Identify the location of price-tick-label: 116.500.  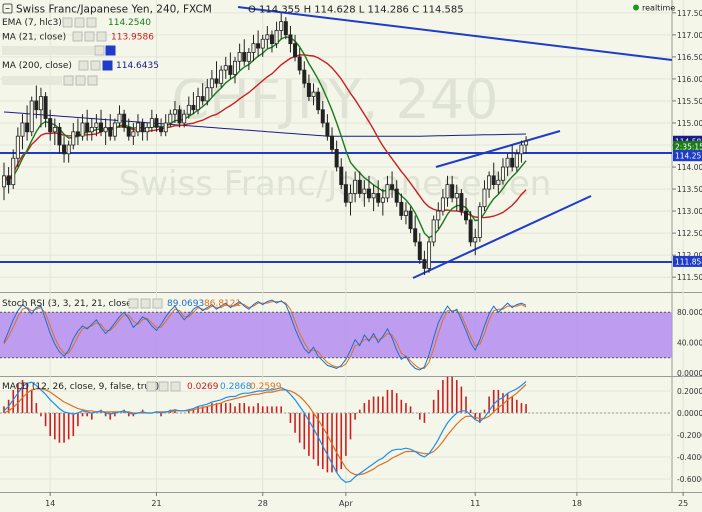
(689, 57).